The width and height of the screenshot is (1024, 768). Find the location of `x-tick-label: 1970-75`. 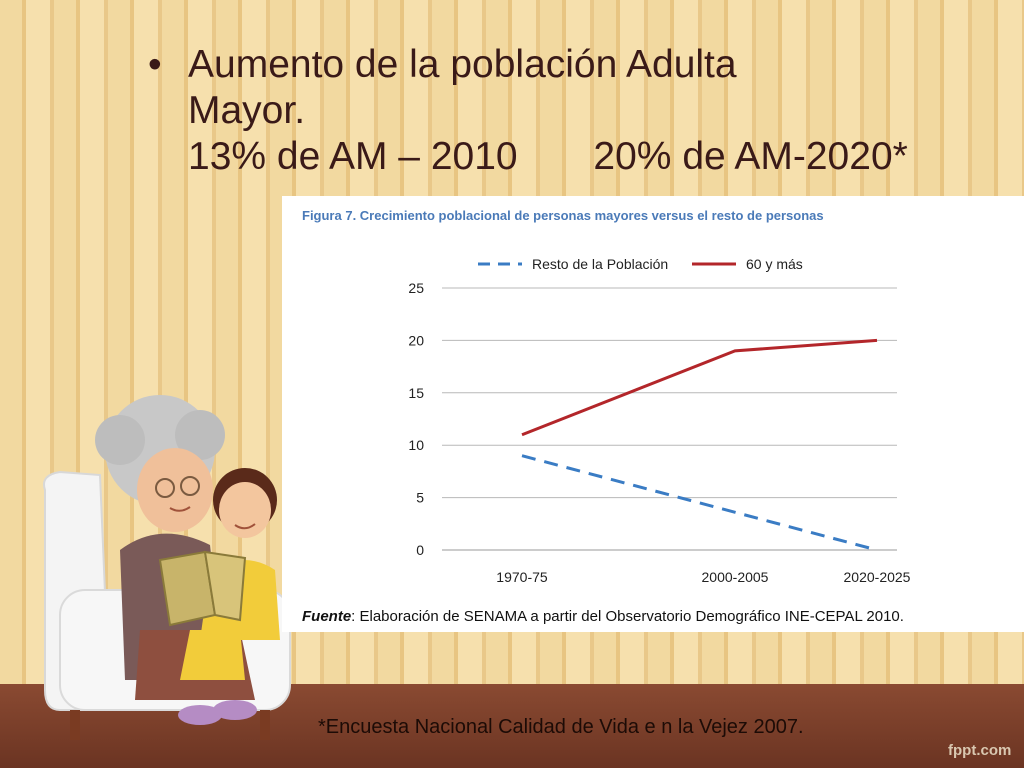

x-tick-label: 1970-75 is located at coordinates (522, 577).